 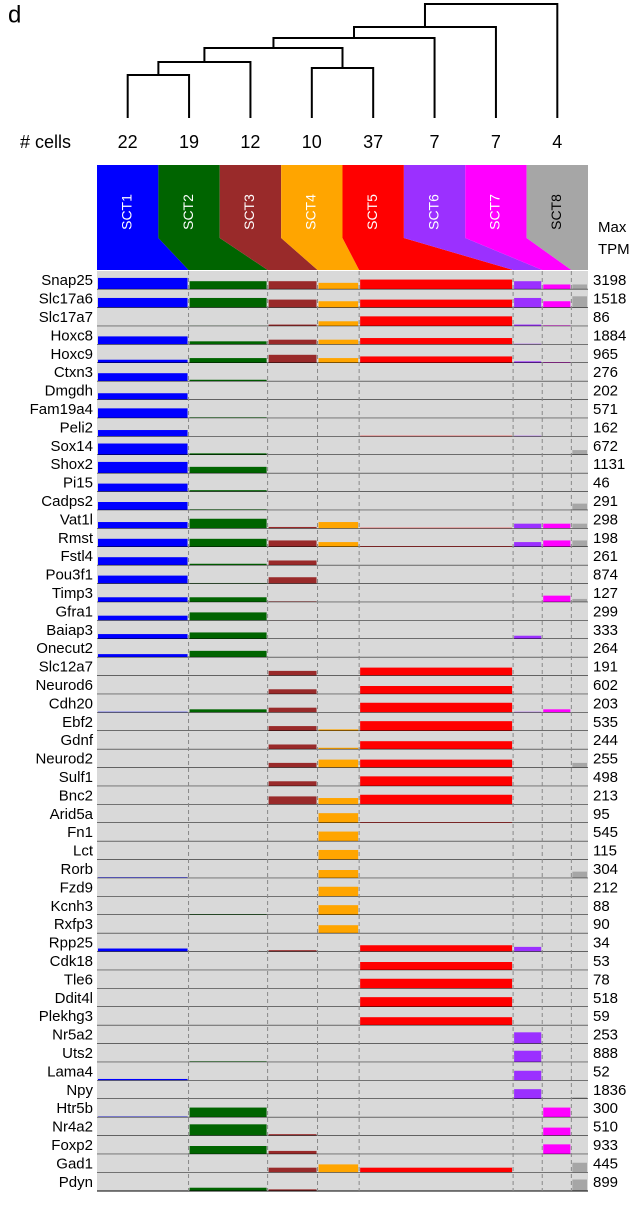 What do you see at coordinates (126, 212) in the screenshot?
I see `cluster-label: SCT1` at bounding box center [126, 212].